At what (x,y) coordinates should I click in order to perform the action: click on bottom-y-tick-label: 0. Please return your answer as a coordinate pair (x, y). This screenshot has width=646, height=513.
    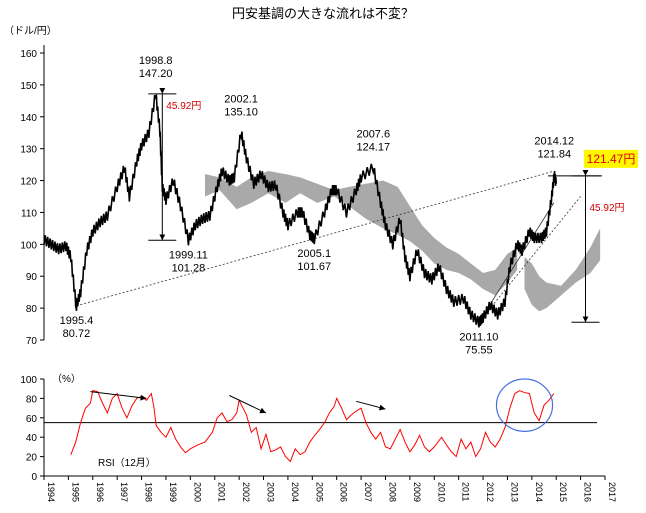
    Looking at the image, I should click on (34, 477).